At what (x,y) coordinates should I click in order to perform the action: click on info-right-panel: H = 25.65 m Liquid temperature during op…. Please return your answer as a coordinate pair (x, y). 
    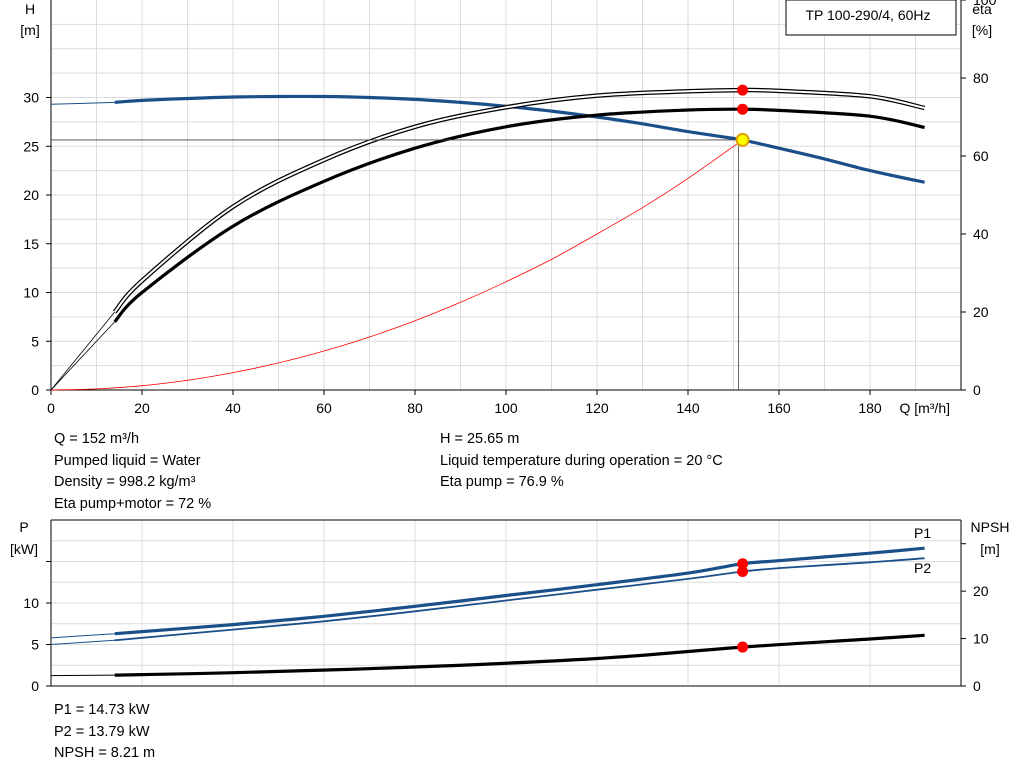
    Looking at the image, I should click on (581, 461).